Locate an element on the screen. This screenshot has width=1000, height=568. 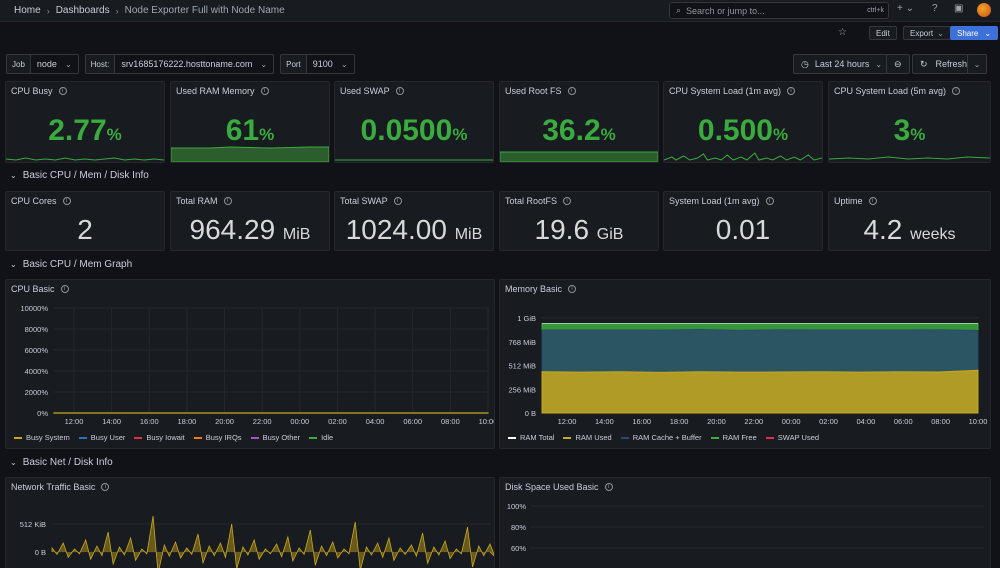
legend-item: RAM Total is located at coordinates (531, 437).